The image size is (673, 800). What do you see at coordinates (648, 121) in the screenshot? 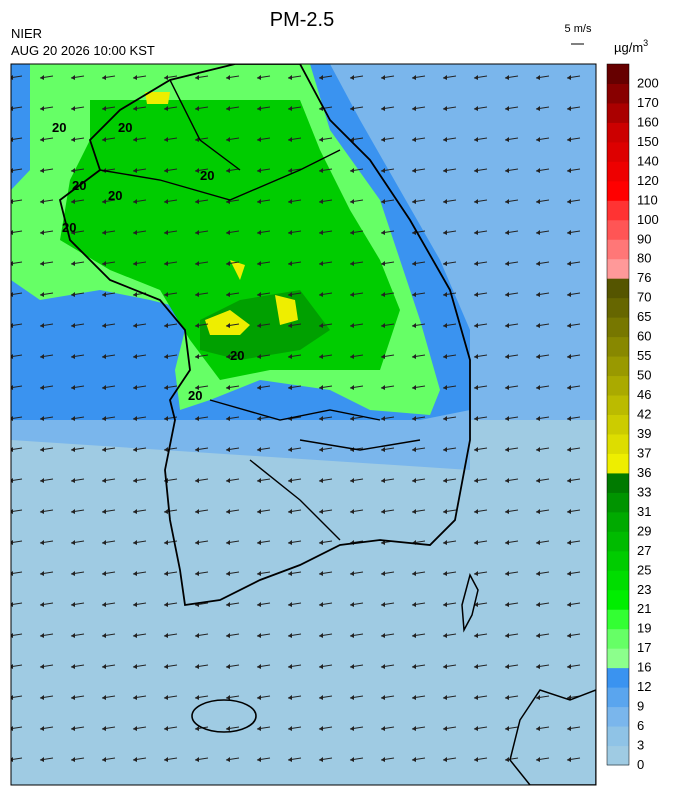
I see `colorbar-label: 160` at bounding box center [648, 121].